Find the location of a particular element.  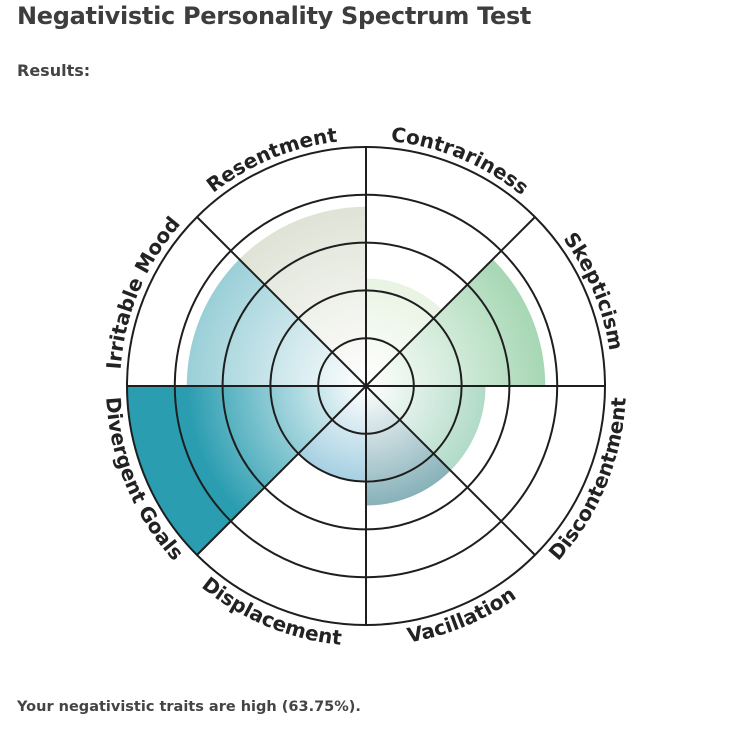

sector-resentment is located at coordinates (302, 296).